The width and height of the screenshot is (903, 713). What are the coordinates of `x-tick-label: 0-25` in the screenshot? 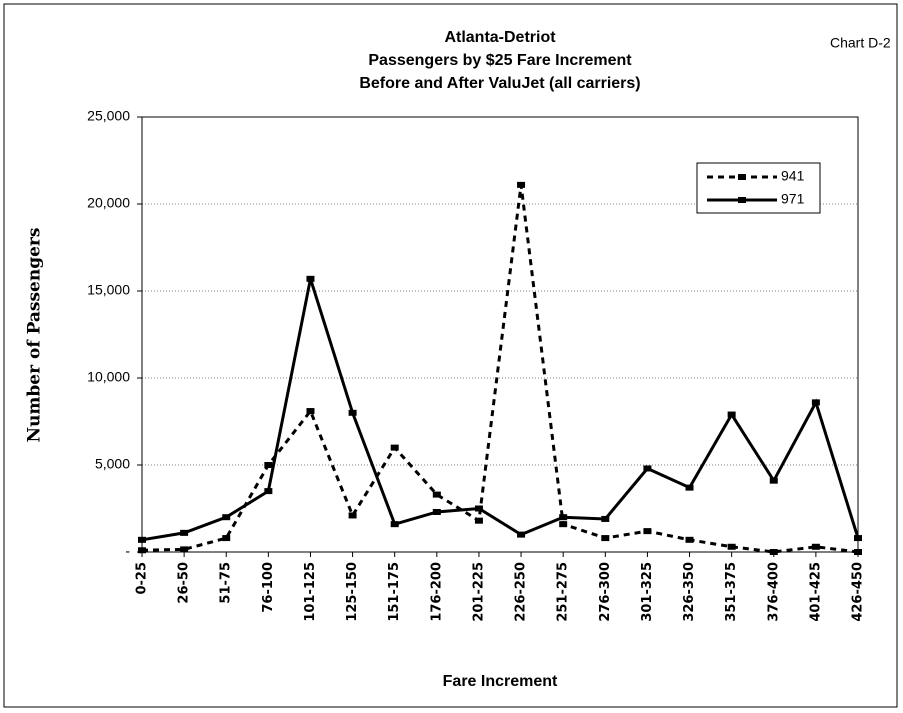 It's located at (142, 578).